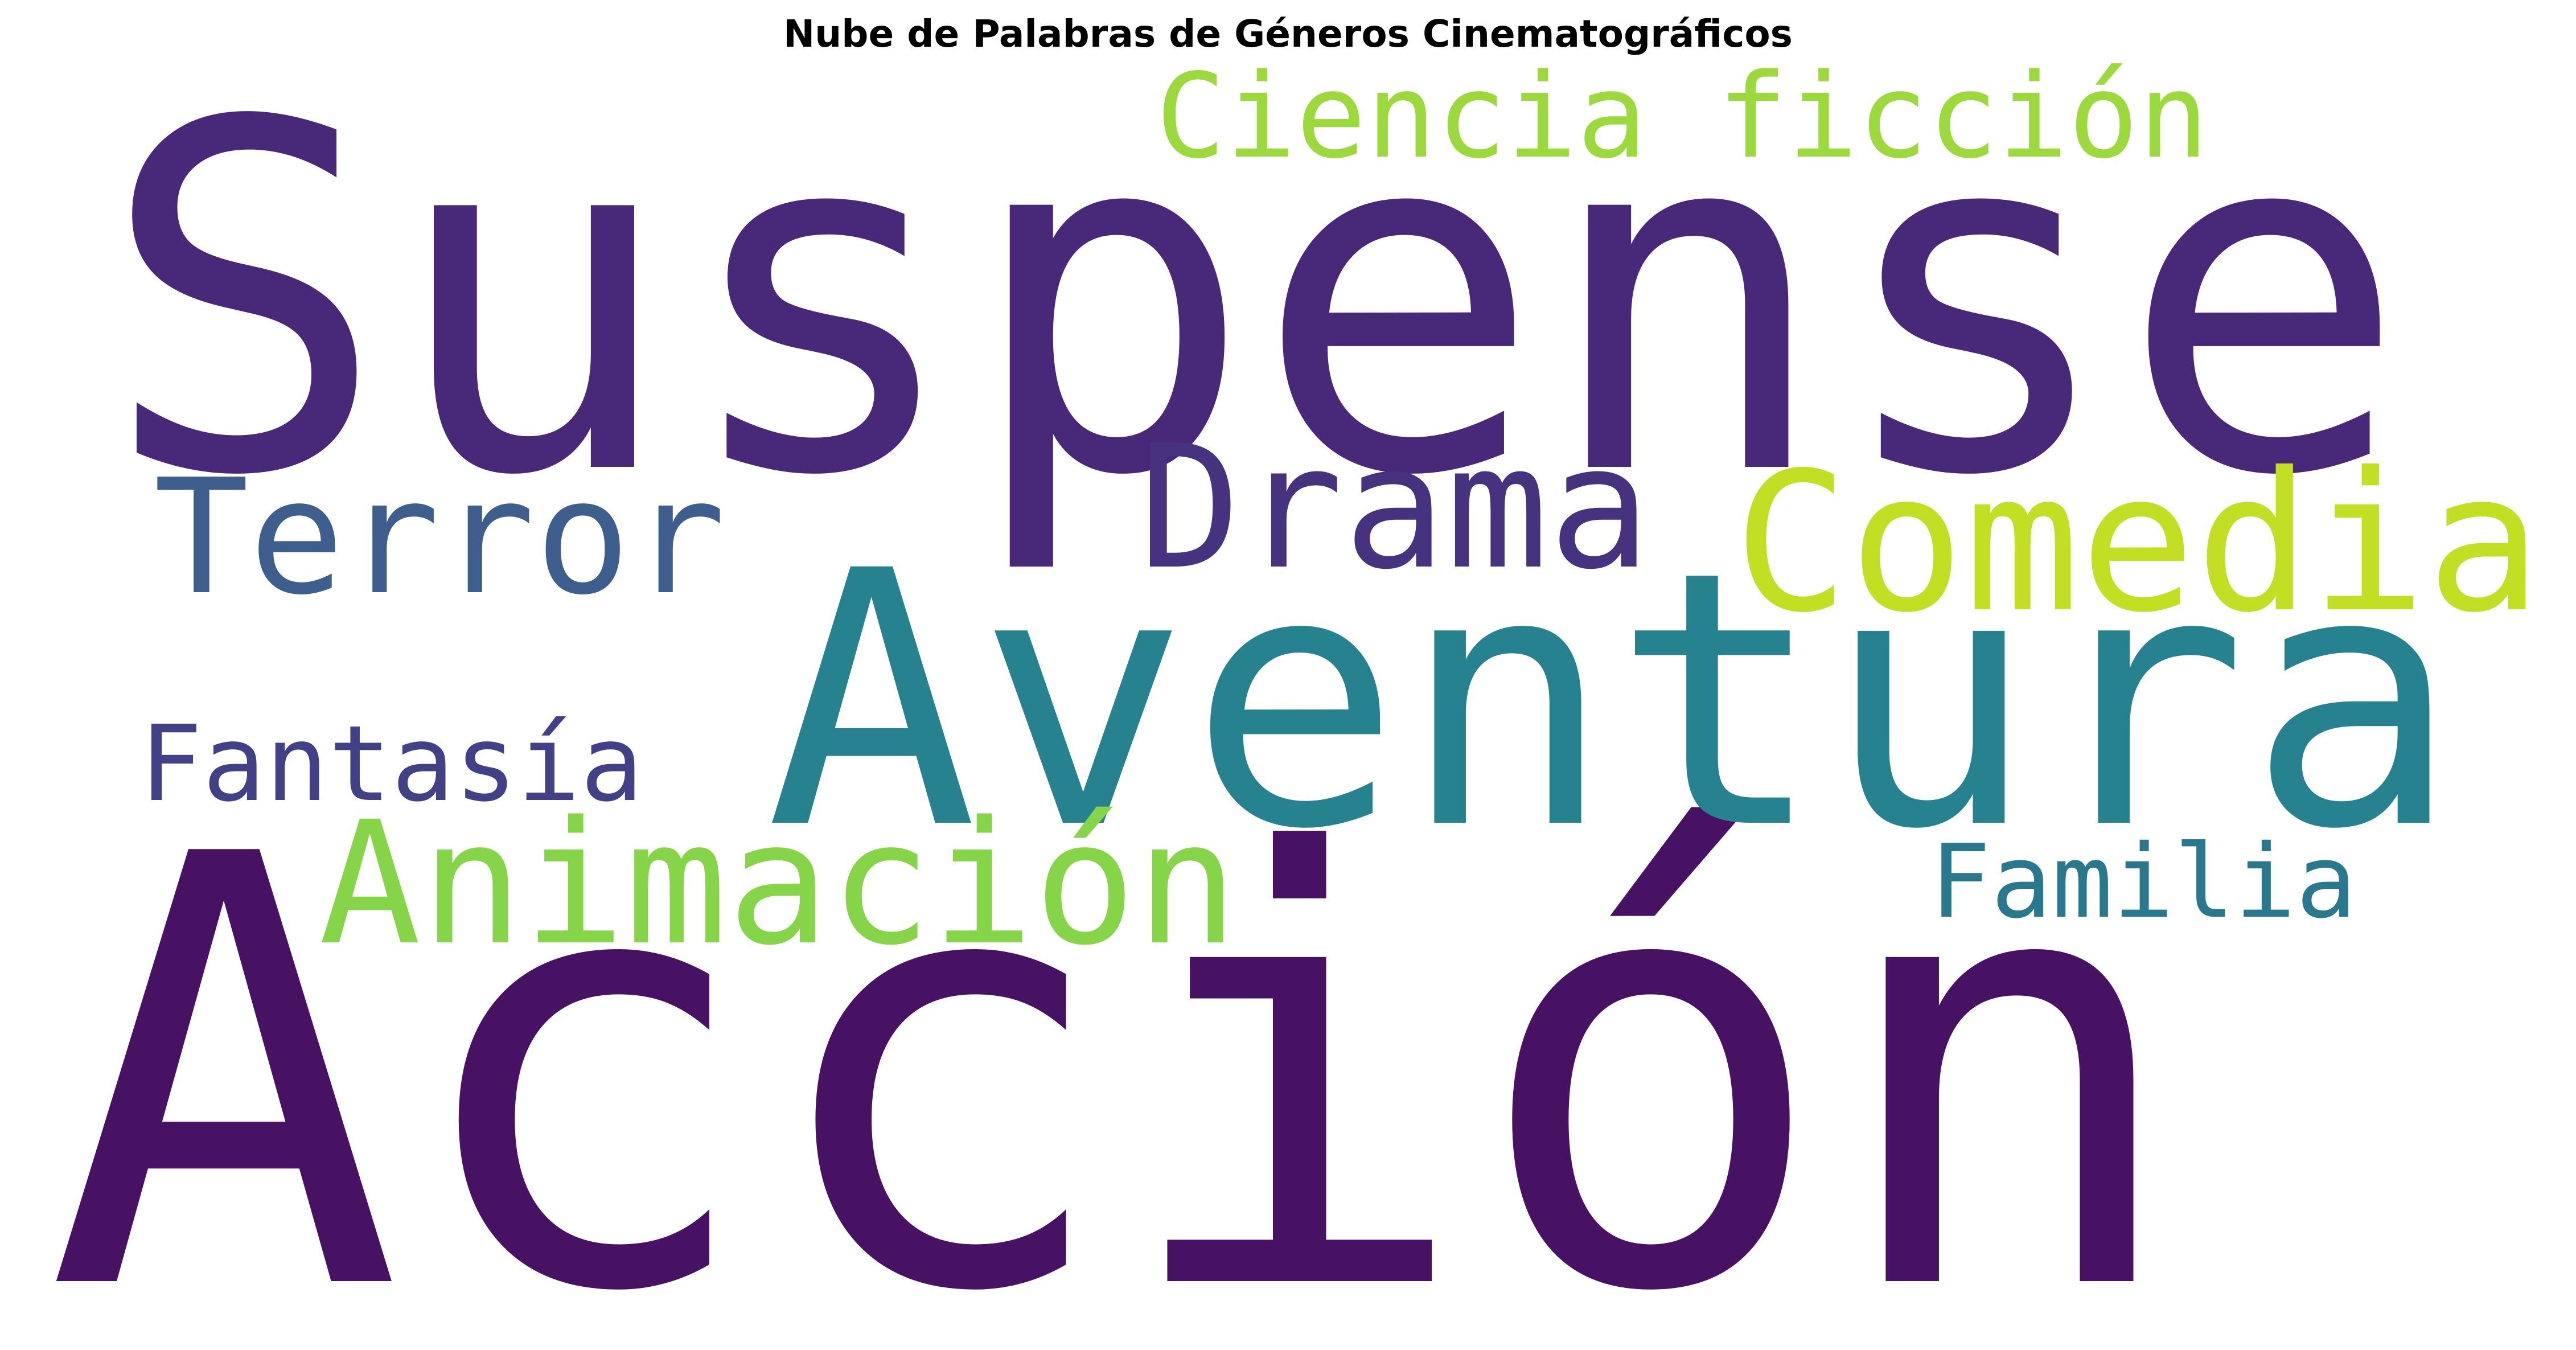 The image size is (2576, 1350). Describe the element at coordinates (2143, 882) in the screenshot. I see `word-familia: Familia` at that location.